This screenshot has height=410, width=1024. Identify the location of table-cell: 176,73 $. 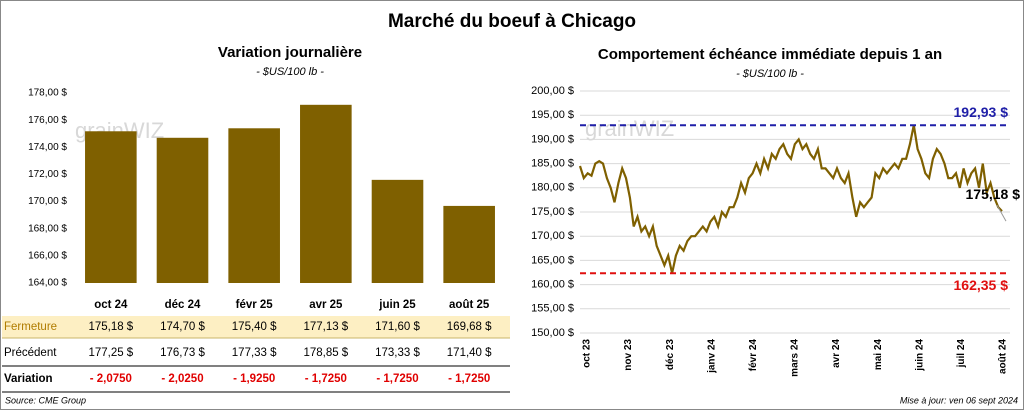
(182, 353).